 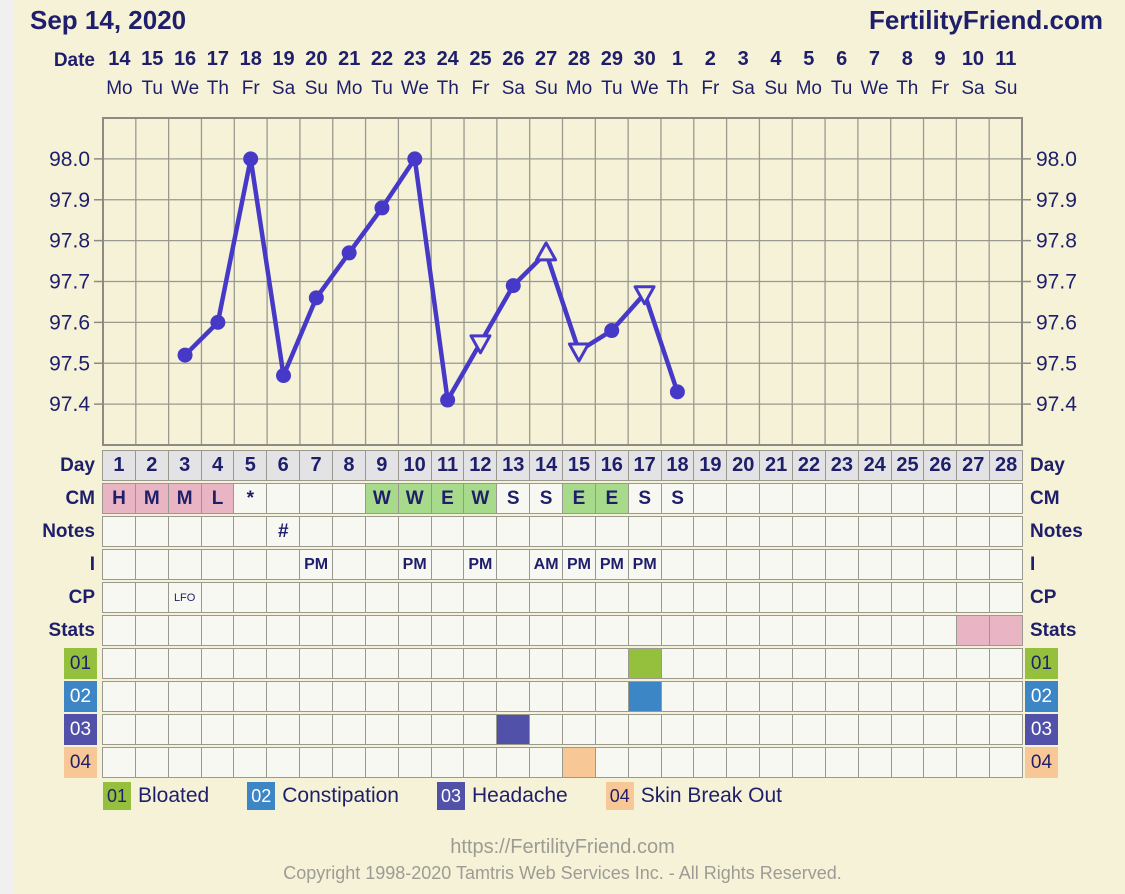 I want to click on y-tick-label-right: 97.5, so click(x=1056, y=363).